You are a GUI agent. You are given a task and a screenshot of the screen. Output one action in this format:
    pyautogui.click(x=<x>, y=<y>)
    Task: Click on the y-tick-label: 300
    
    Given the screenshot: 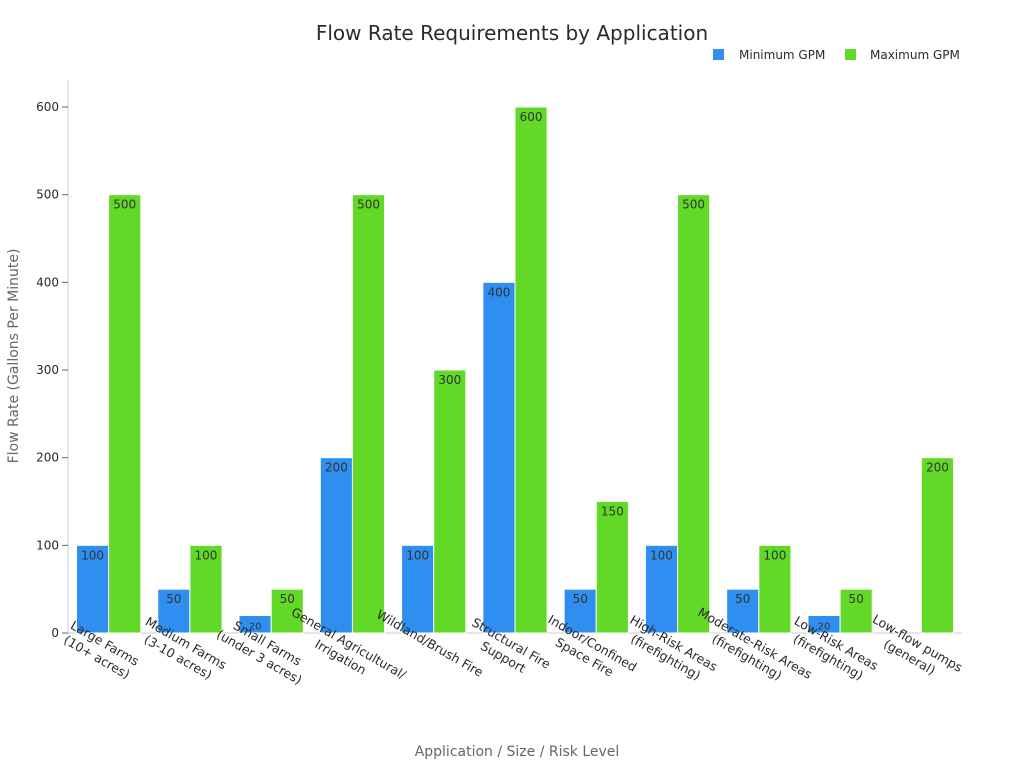 What is the action you would take?
    pyautogui.click(x=47, y=370)
    